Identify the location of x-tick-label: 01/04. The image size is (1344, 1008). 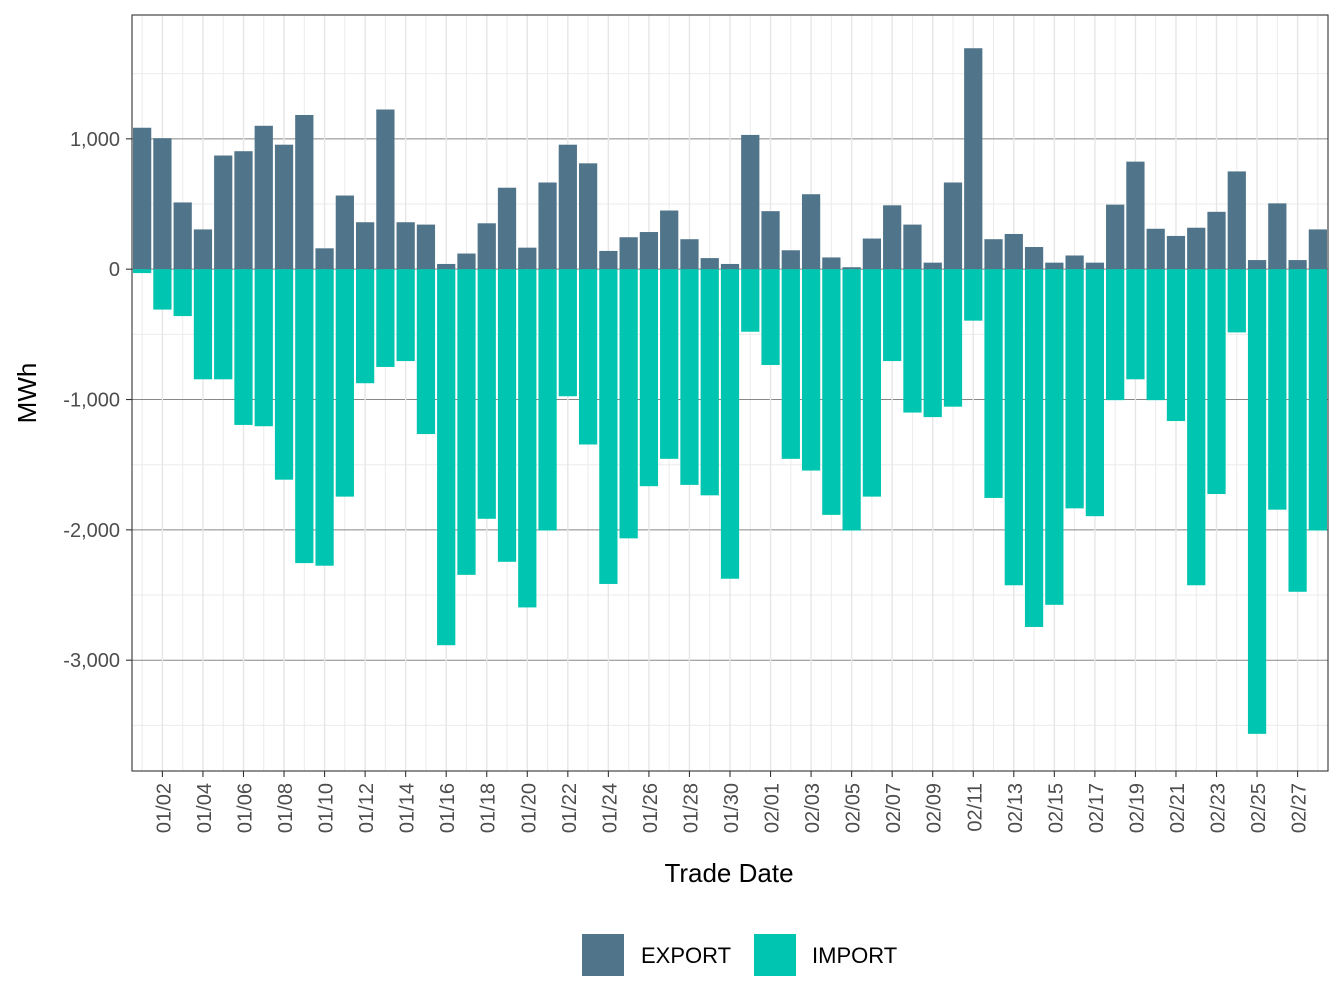
(205, 808).